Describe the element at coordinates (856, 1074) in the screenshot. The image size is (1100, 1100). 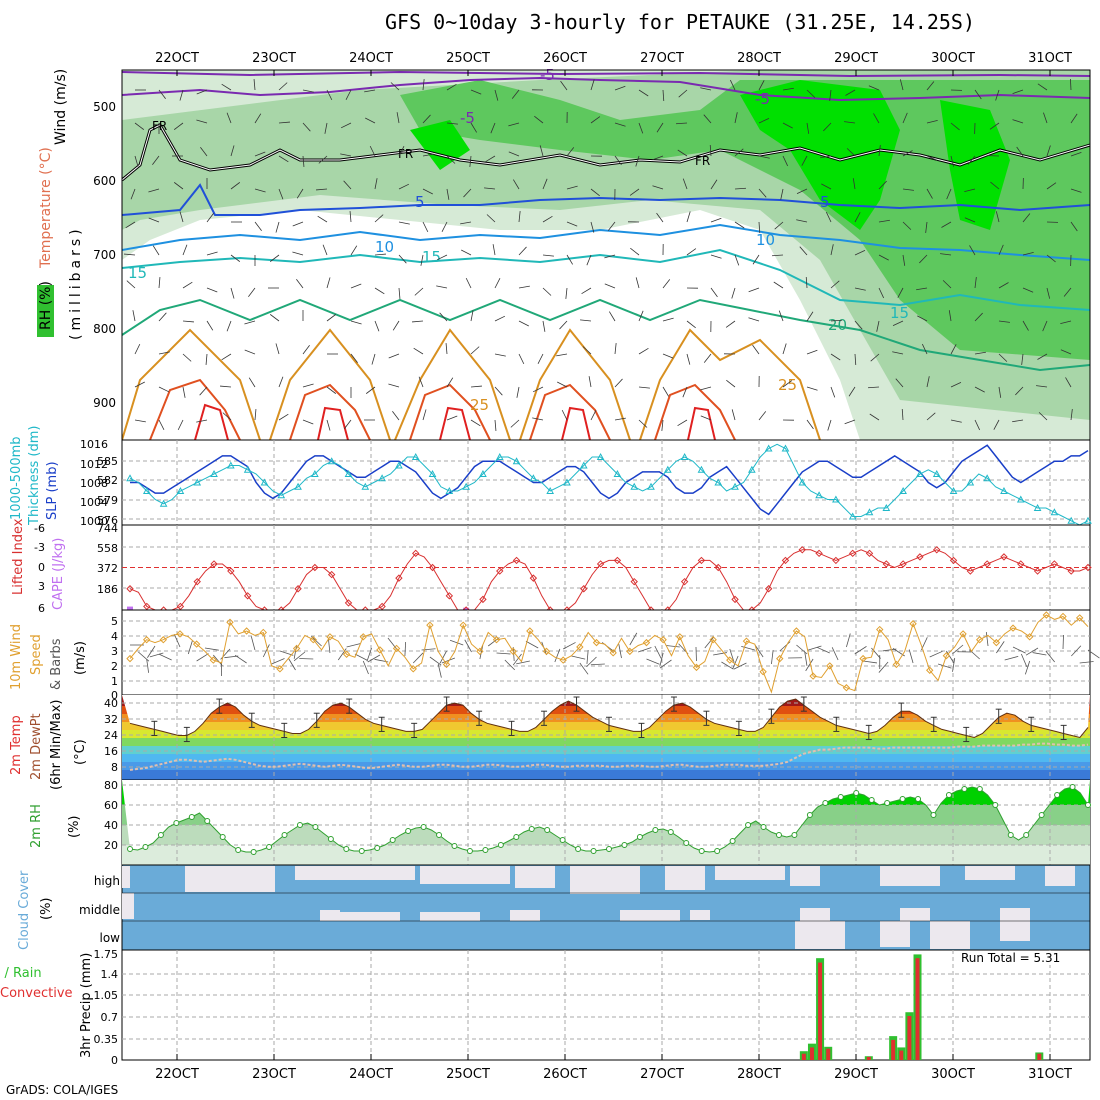
I see `x-tick-label-bottom: 29OCT` at that location.